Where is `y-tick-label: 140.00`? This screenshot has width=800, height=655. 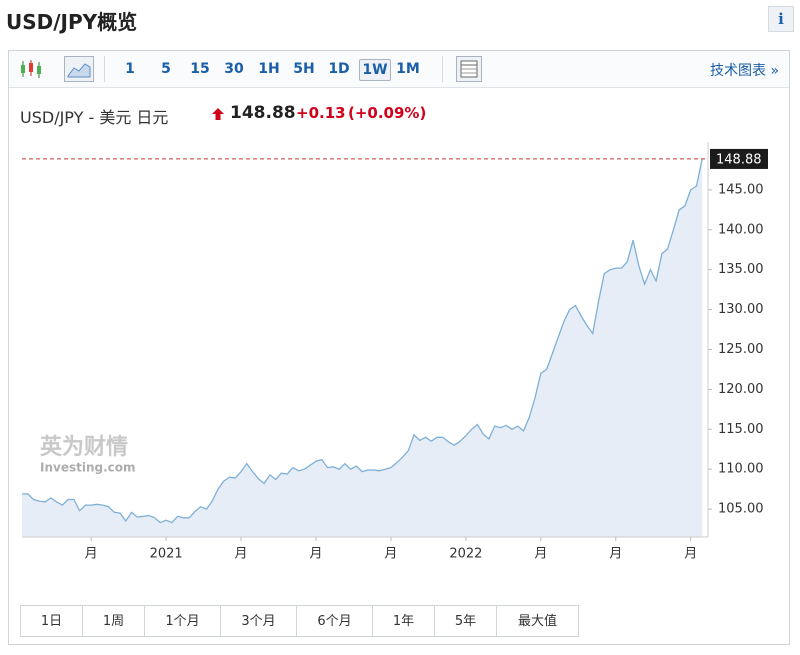
y-tick-label: 140.00 is located at coordinates (741, 229).